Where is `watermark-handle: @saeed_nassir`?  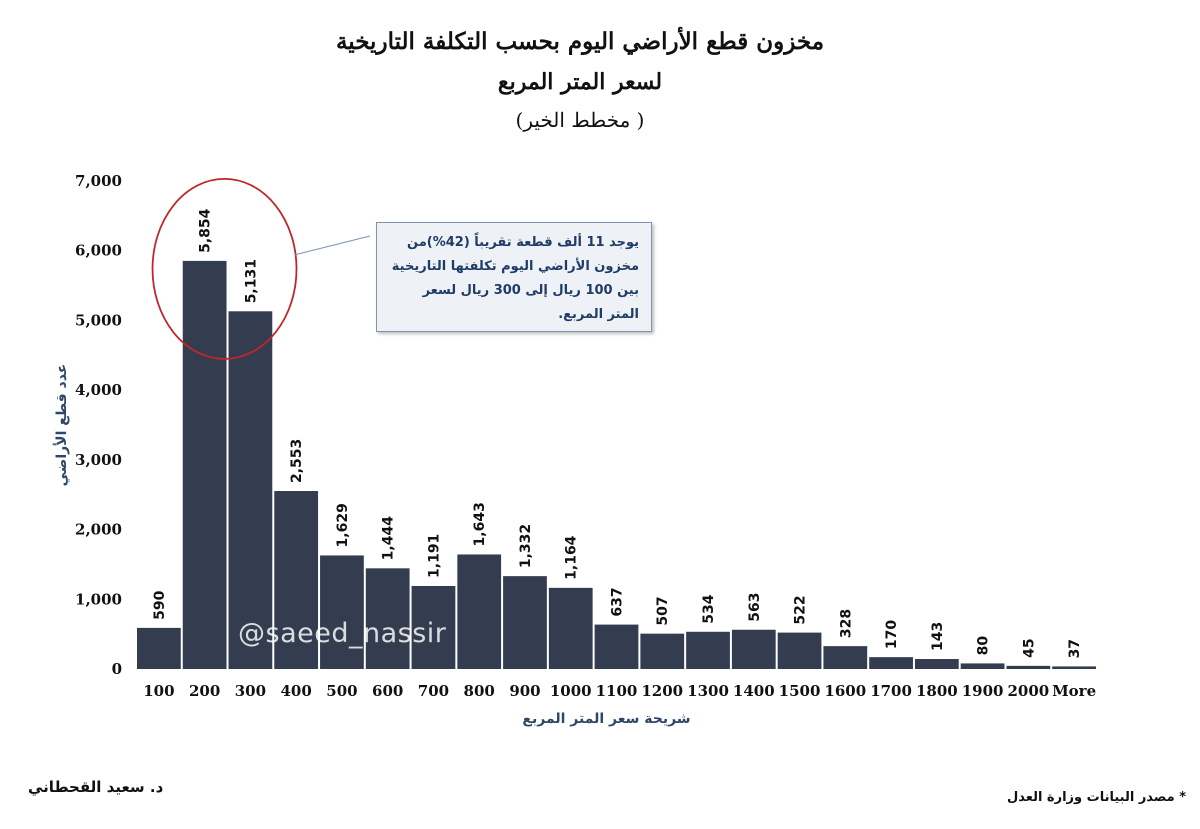
watermark-handle: @saeed_nassir is located at coordinates (342, 633).